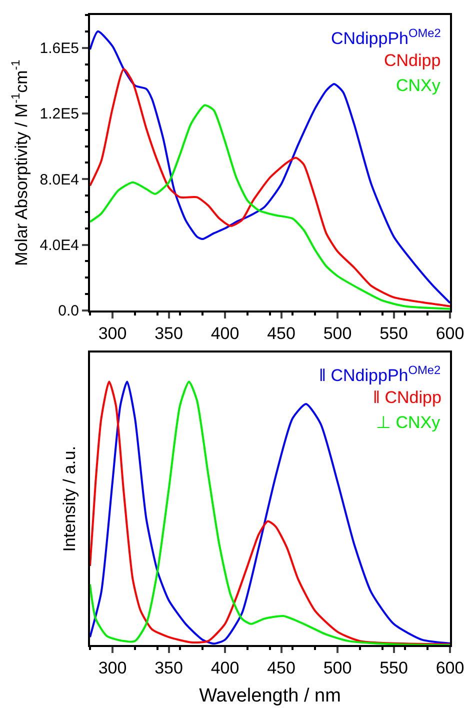 The width and height of the screenshot is (476, 715). I want to click on y-tick-label: 1.6E5, so click(59, 49).